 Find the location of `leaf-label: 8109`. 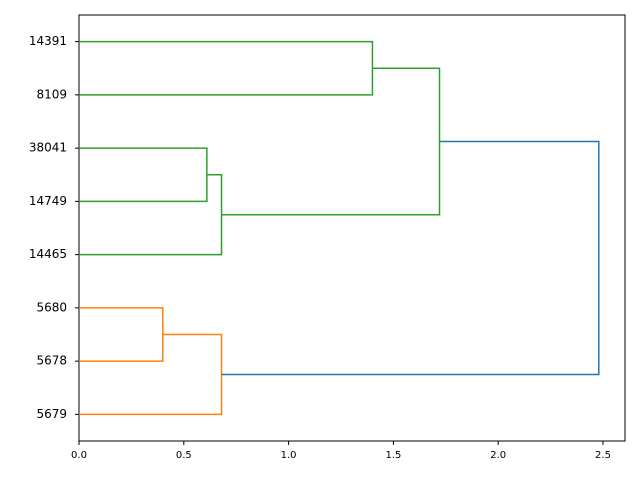

leaf-label: 8109 is located at coordinates (51, 94).